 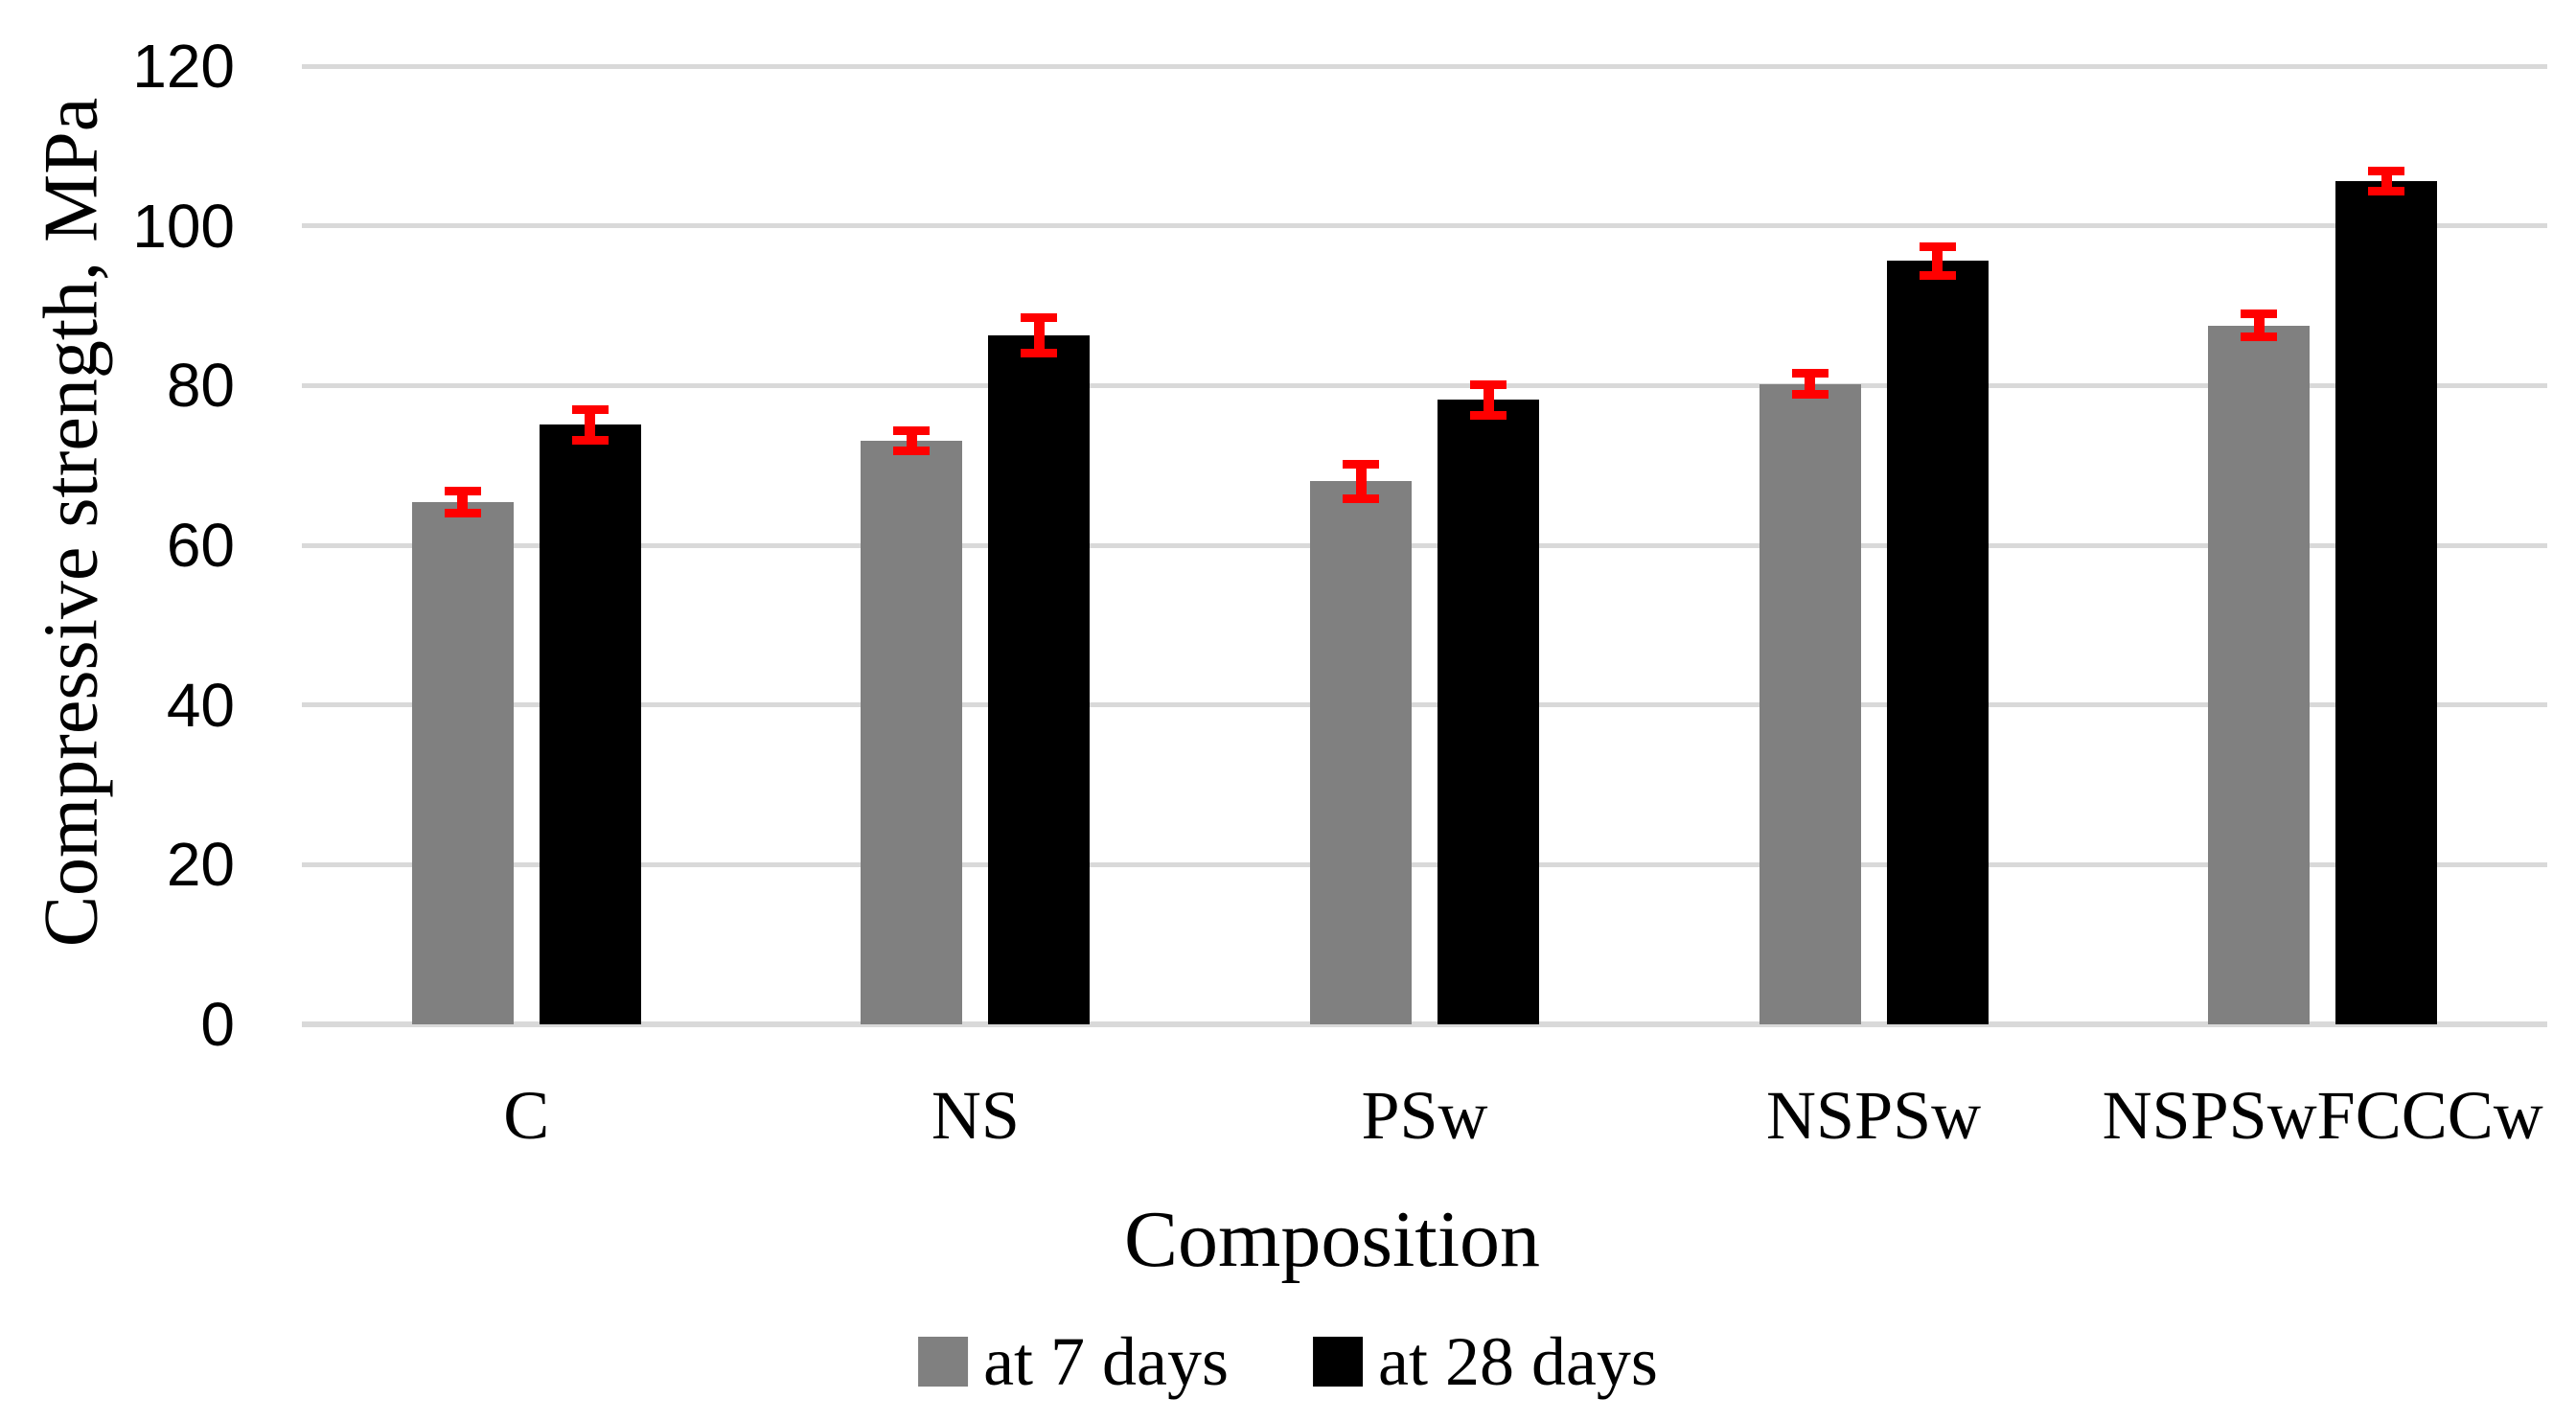 What do you see at coordinates (911, 440) in the screenshot?
I see `error-bar-stem-at-7-days-NS` at bounding box center [911, 440].